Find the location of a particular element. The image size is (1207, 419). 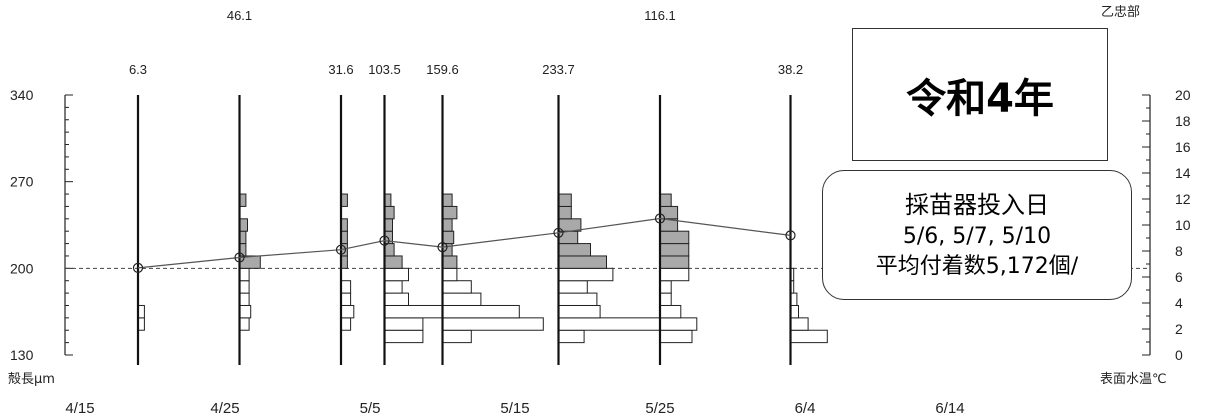

corner-label: 乙忠部 is located at coordinates (1120, 11).